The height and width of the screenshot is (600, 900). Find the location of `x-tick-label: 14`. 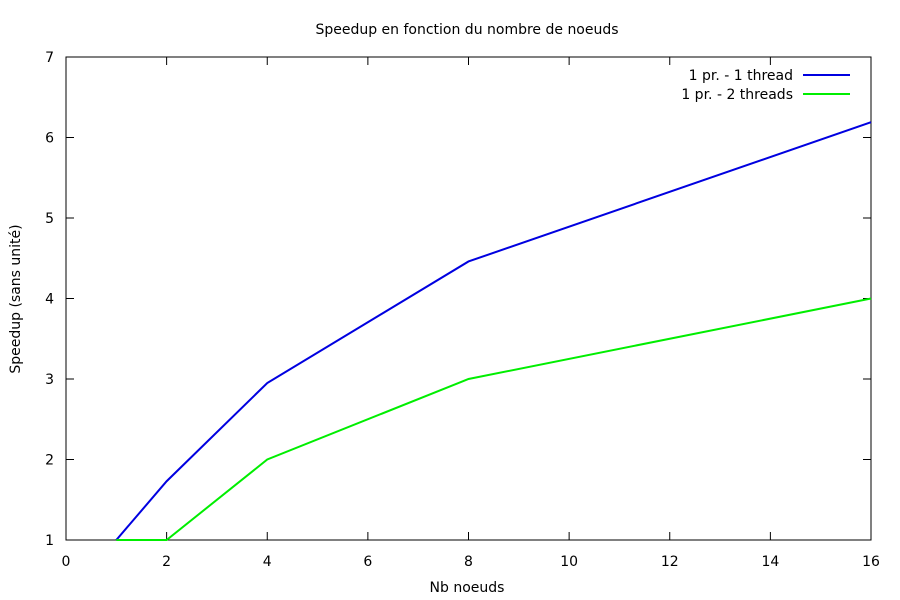

x-tick-label: 14 is located at coordinates (770, 562).